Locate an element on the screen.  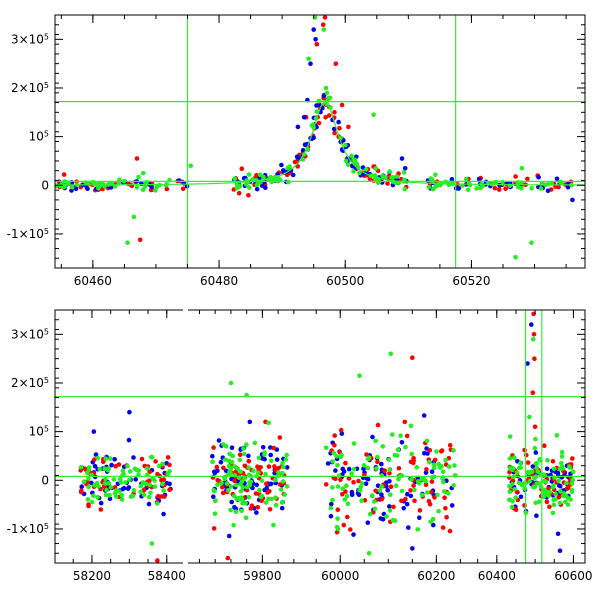
y-tick-label: 2×105 is located at coordinates (30, 382).